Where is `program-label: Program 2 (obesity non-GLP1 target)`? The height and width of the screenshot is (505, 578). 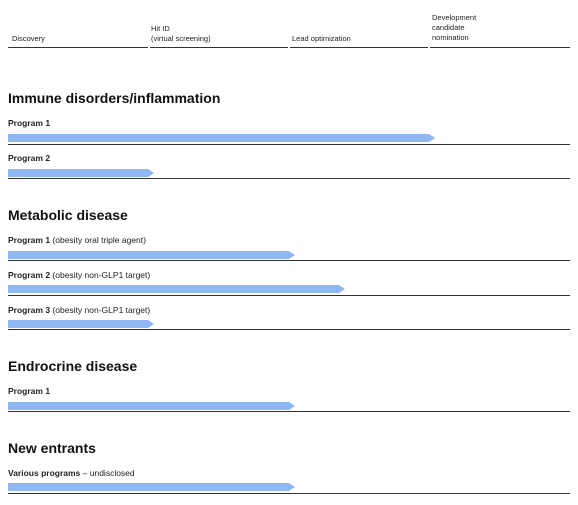 program-label: Program 2 (obesity non-GLP1 target) is located at coordinates (79, 275).